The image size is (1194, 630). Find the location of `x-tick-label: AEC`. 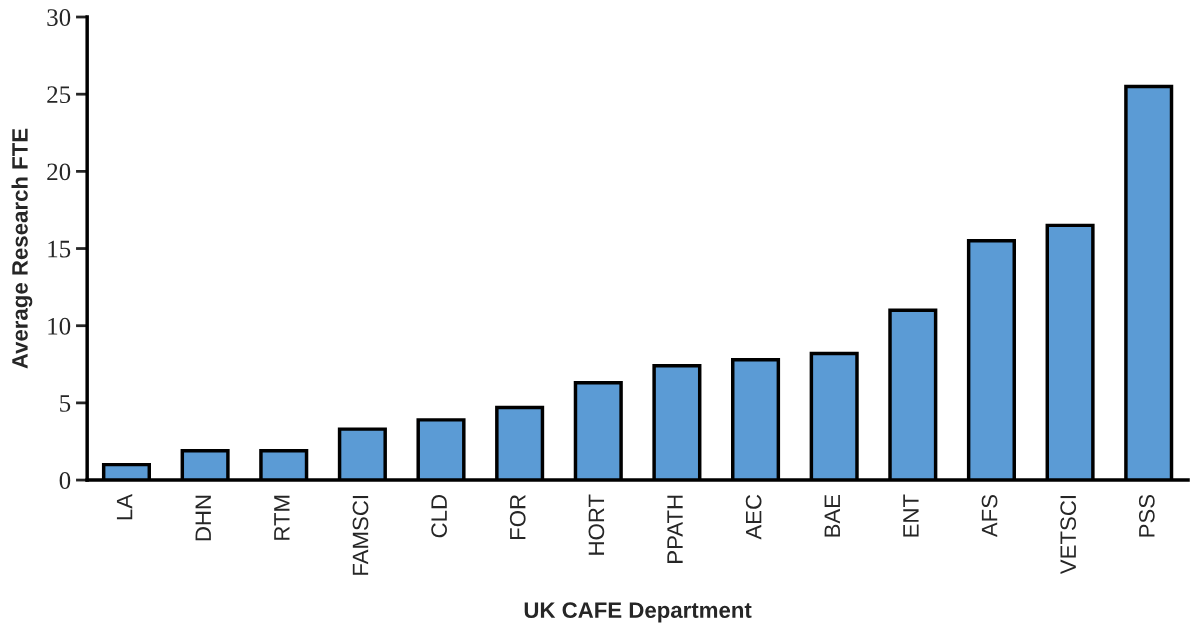

x-tick-label: AEC is located at coordinates (753, 517).